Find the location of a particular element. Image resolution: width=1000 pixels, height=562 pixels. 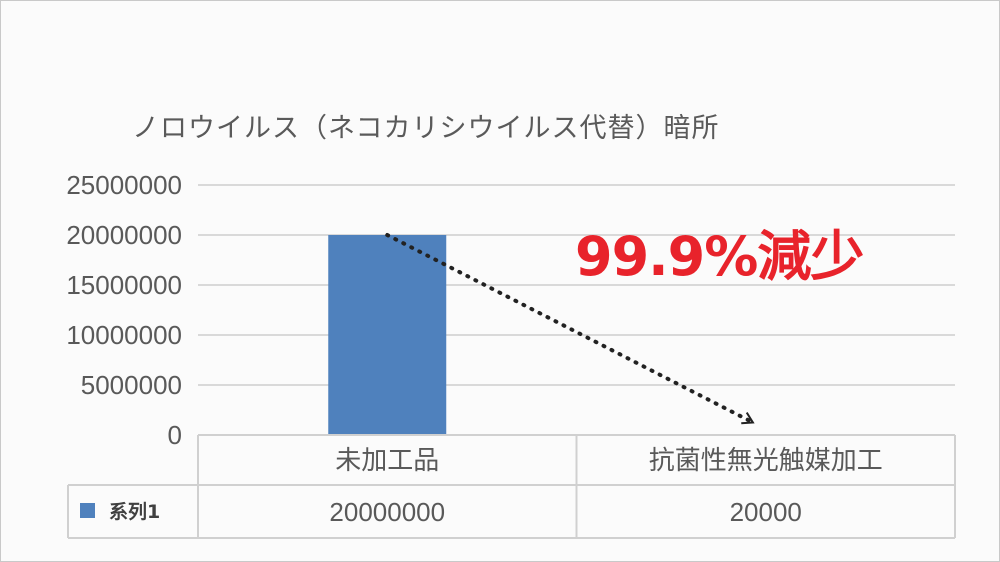

chart-title: ノロウイルス（ネコカリシウイルス代替）暗所 is located at coordinates (426, 128).